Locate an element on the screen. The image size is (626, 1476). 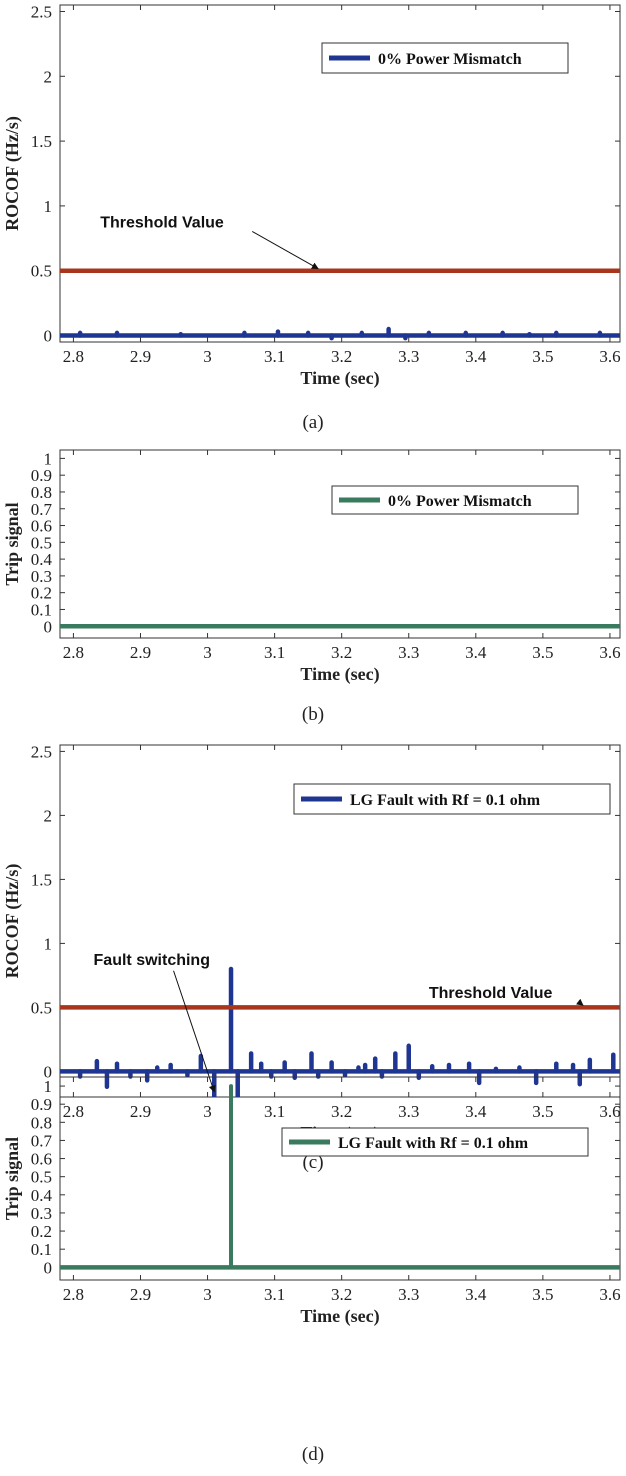
panel-caption: (a) is located at coordinates (312, 422).